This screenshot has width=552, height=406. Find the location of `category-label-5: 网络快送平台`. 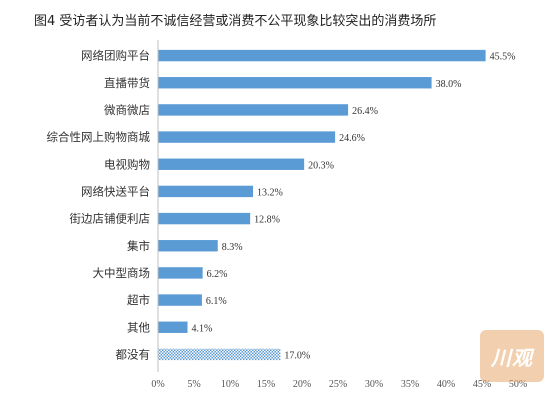

category-label-5: 网络快送平台 is located at coordinates (115, 191).